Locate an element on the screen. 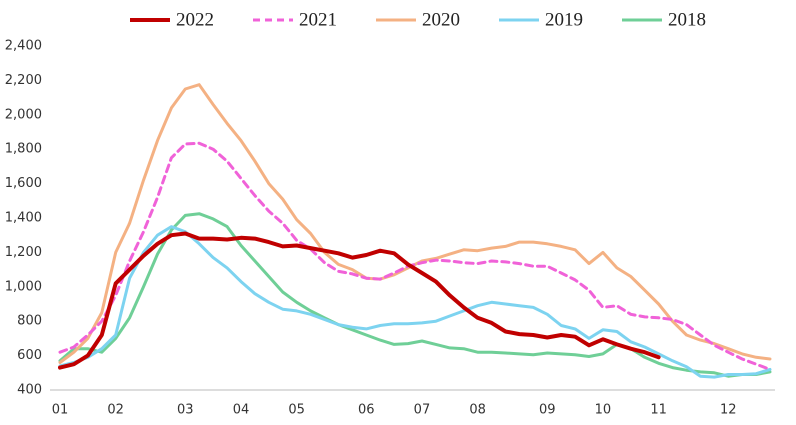 The height and width of the screenshot is (425, 796). y-tick-label: 1,200 is located at coordinates (23, 252).